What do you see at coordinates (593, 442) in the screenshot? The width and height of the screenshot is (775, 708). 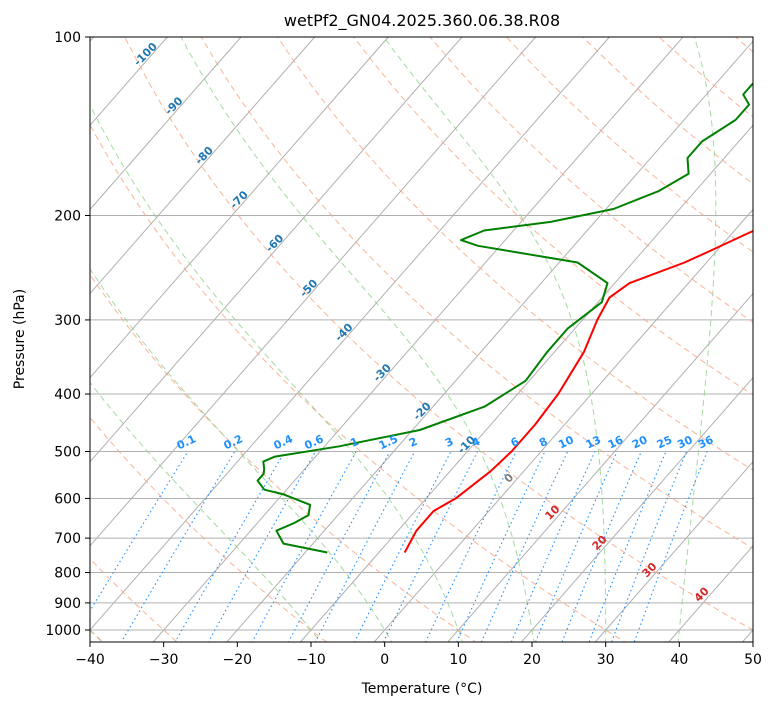 I see `mixing-ratio-label: 13` at bounding box center [593, 442].